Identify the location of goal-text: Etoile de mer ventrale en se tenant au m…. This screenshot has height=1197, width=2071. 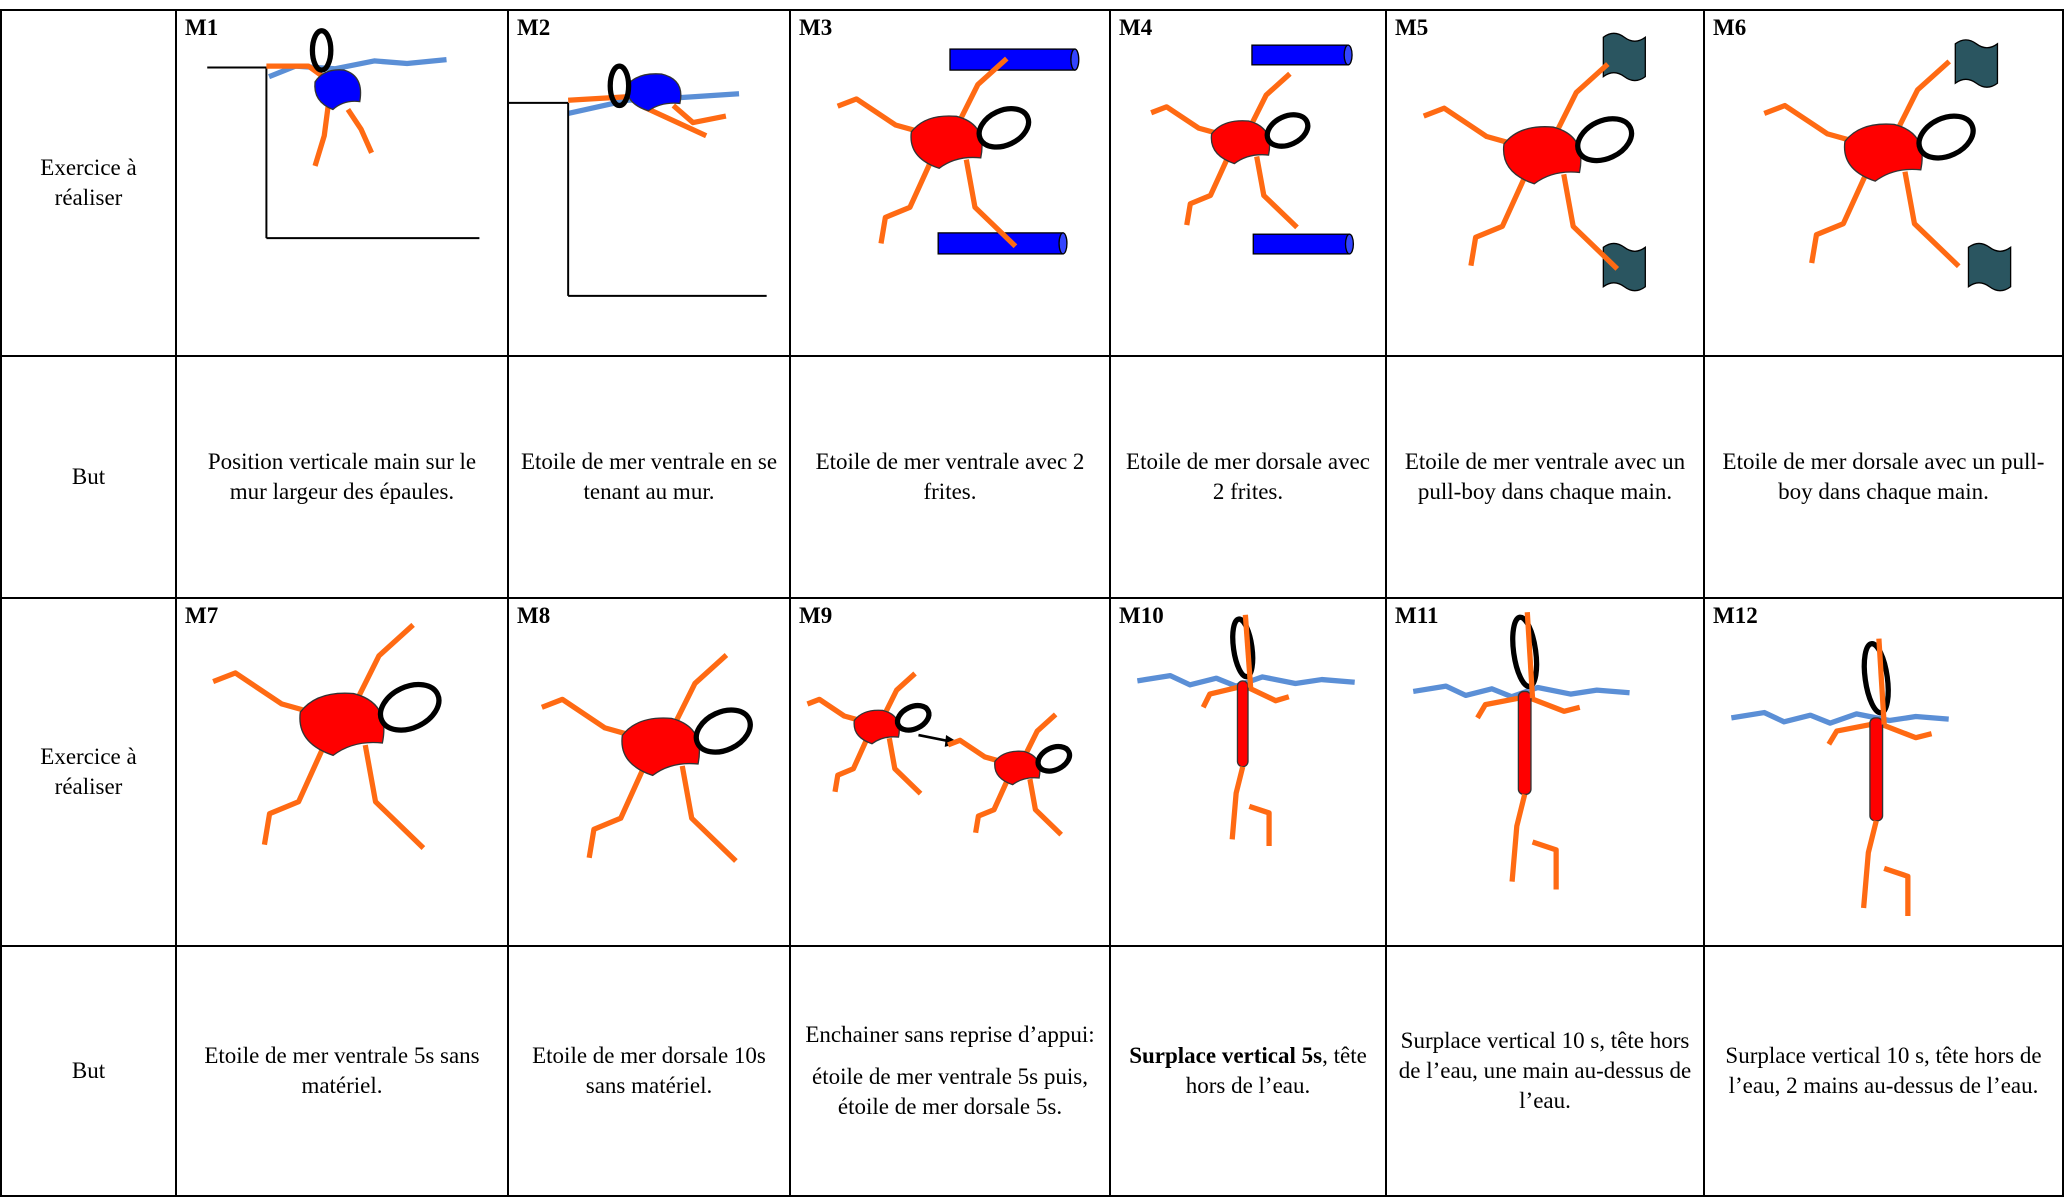
(649, 476).